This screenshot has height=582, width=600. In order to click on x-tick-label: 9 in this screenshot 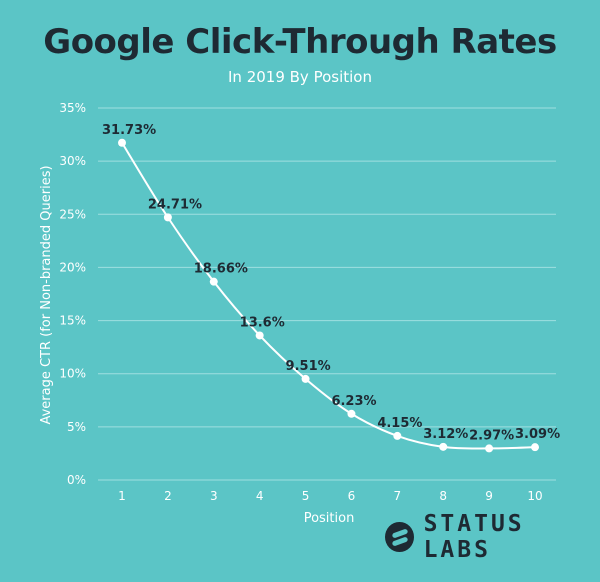, I will do `click(489, 496)`.